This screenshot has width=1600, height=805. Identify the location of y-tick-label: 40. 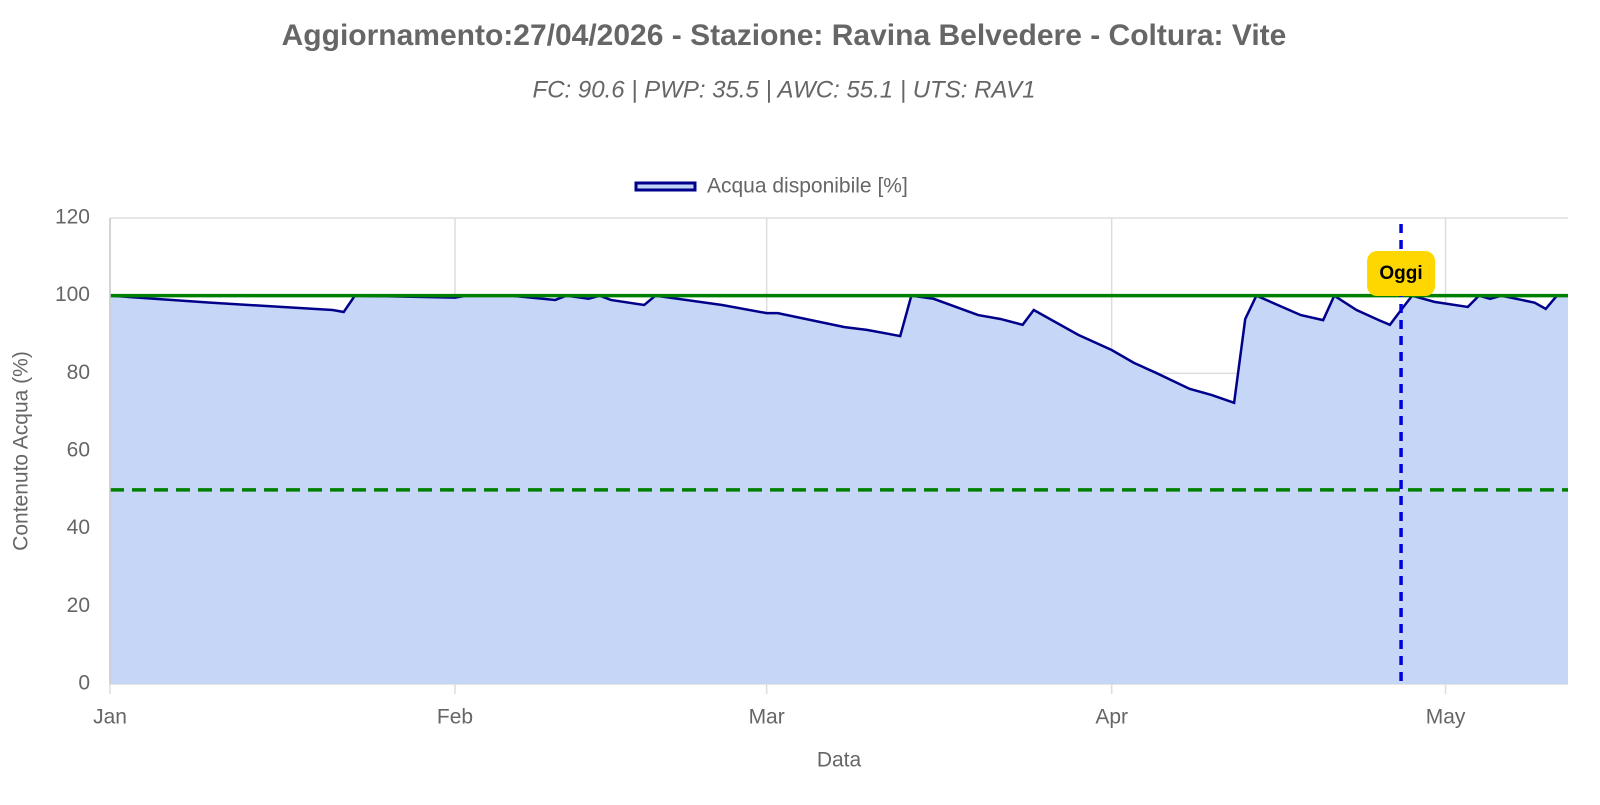
(78, 527).